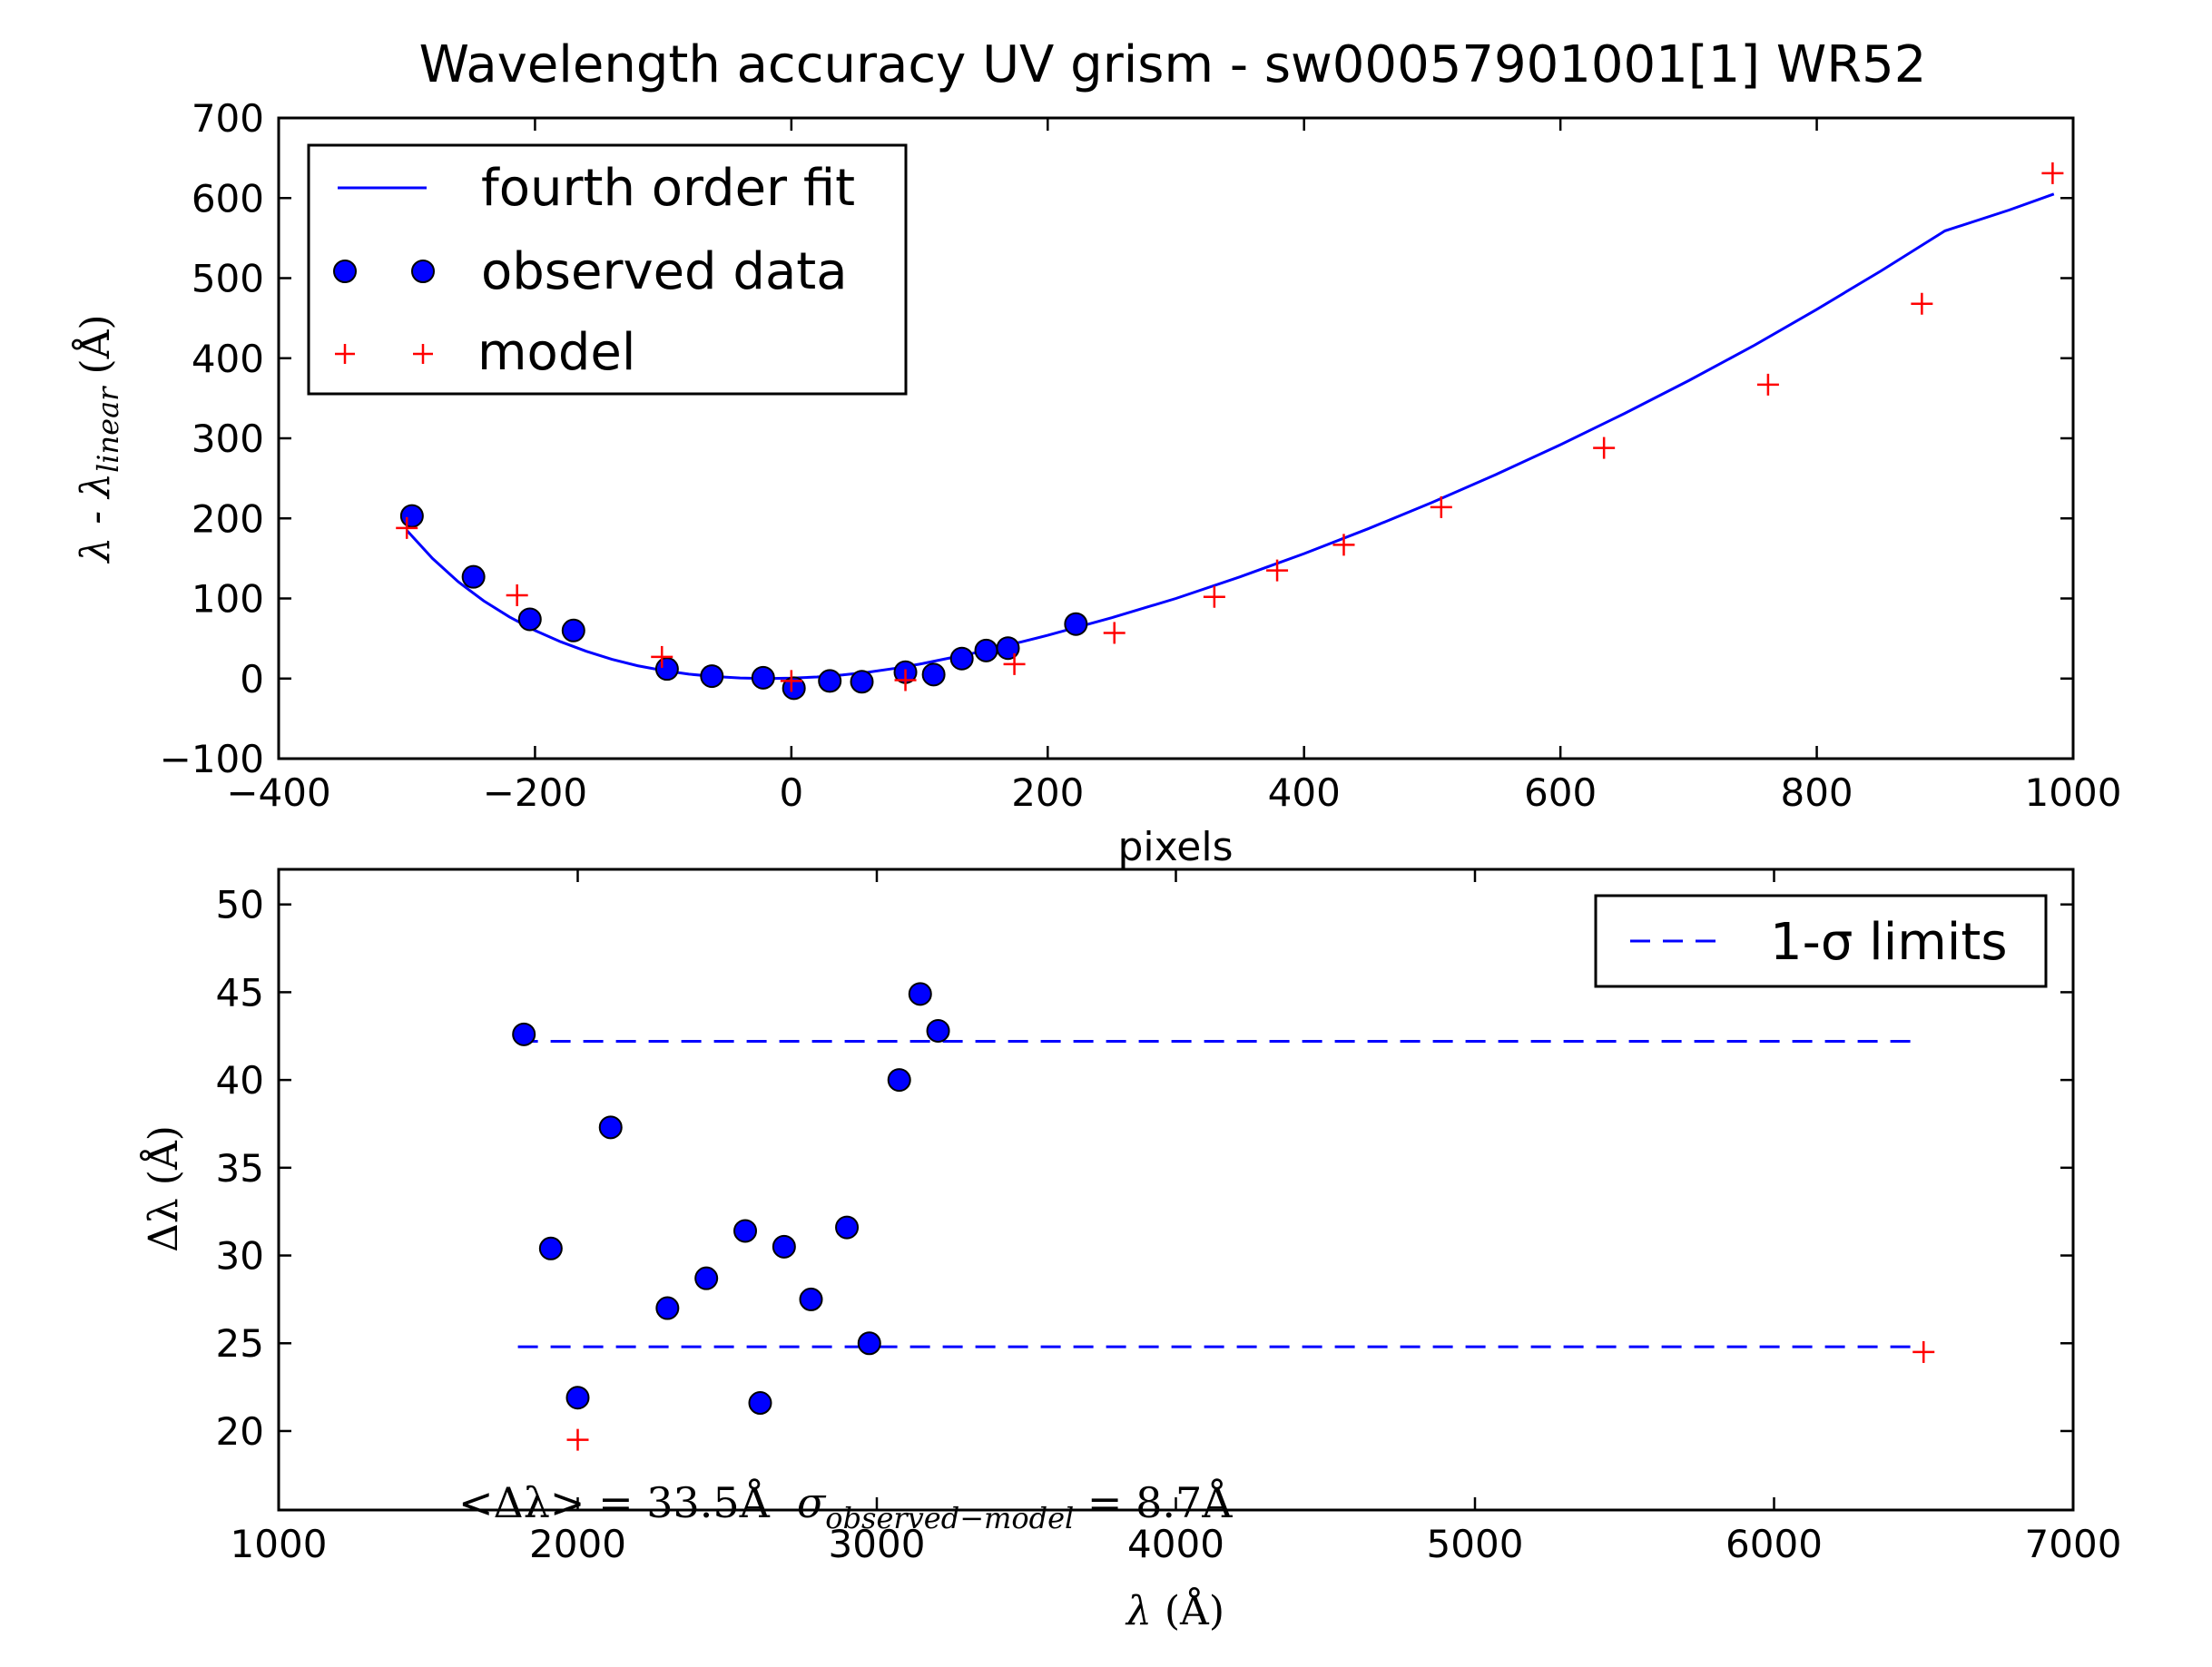 The width and height of the screenshot is (2212, 1667). Describe the element at coordinates (278, 792) in the screenshot. I see `top-x-tick-label: −400` at that location.